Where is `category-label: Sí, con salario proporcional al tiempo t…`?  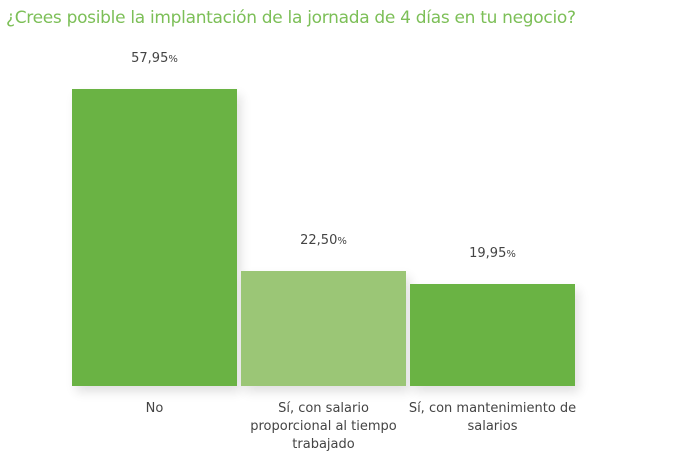 category-label: Sí, con salario proporcional al tiempo t… is located at coordinates (323, 426).